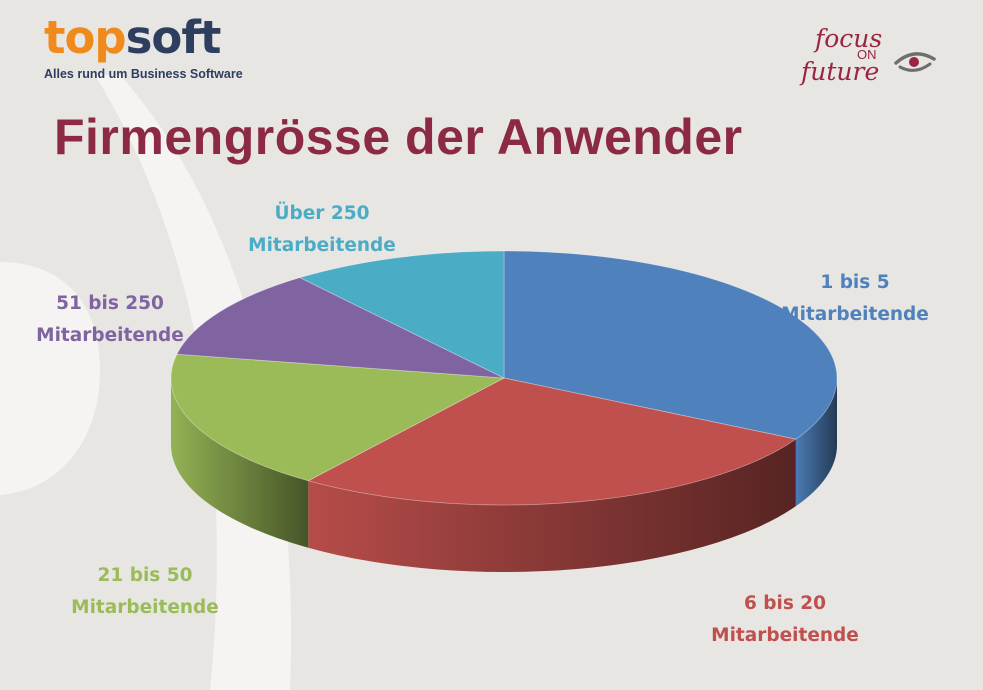 The width and height of the screenshot is (983, 690). What do you see at coordinates (132, 37) in the screenshot?
I see `topsoft-logo-wordmark: topsoft` at bounding box center [132, 37].